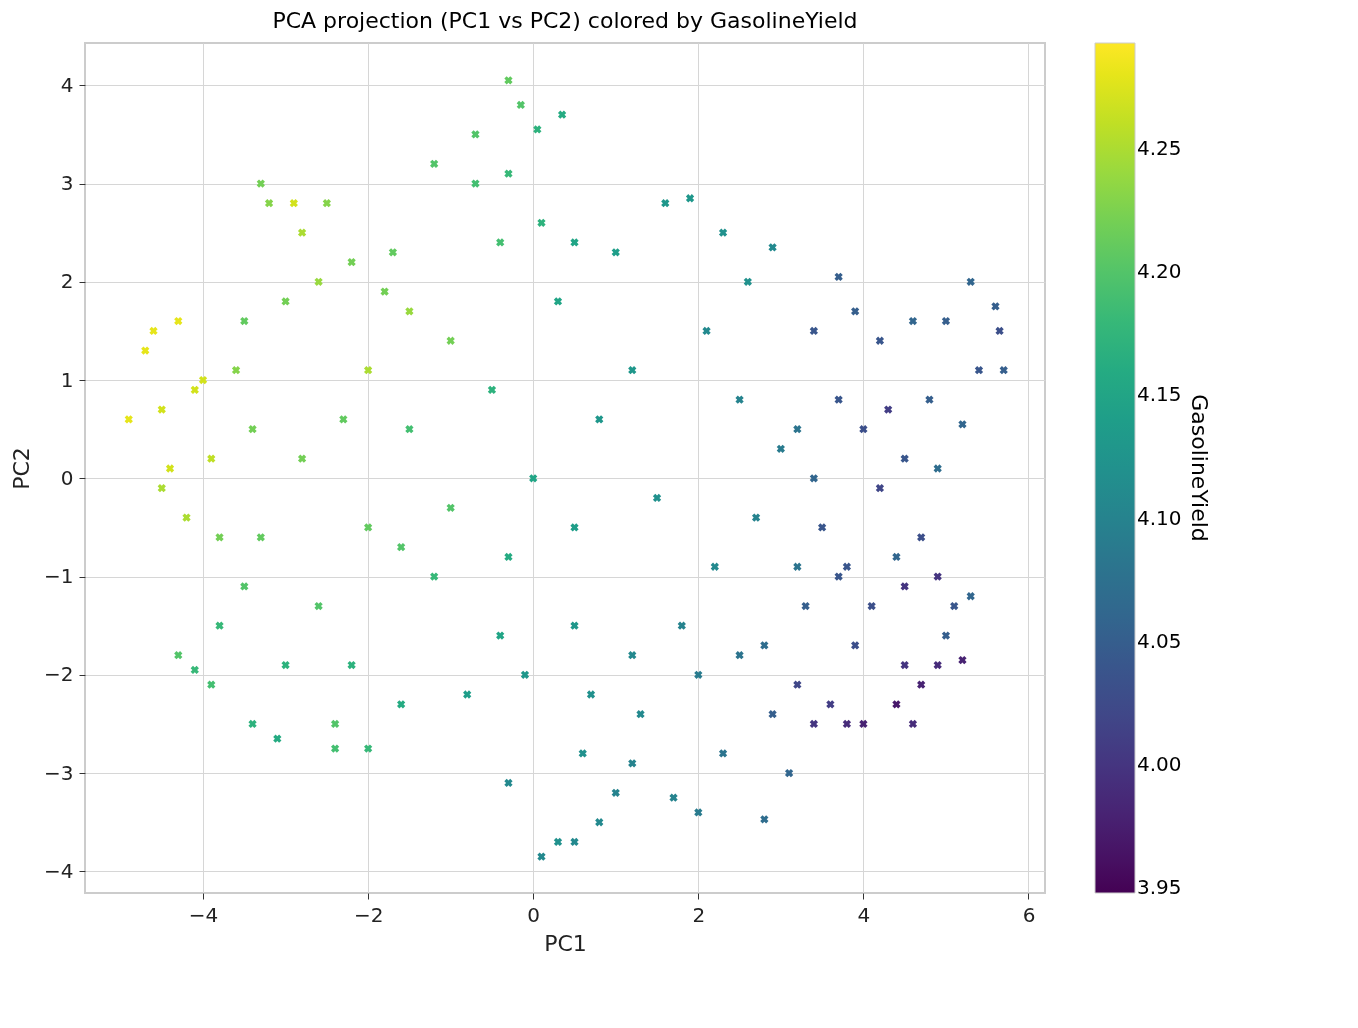 The image size is (1358, 1028). I want to click on x-tick-label: 2, so click(699, 914).